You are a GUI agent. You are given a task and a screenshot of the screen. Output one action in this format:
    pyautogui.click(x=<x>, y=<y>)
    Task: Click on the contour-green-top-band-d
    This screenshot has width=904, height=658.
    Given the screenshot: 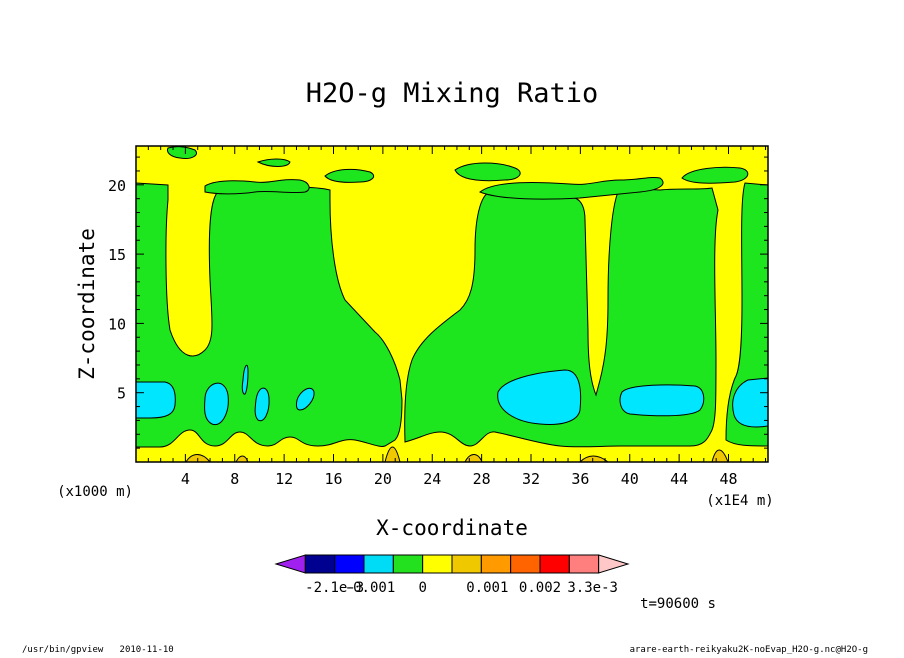 What is the action you would take?
    pyautogui.click(x=571, y=188)
    